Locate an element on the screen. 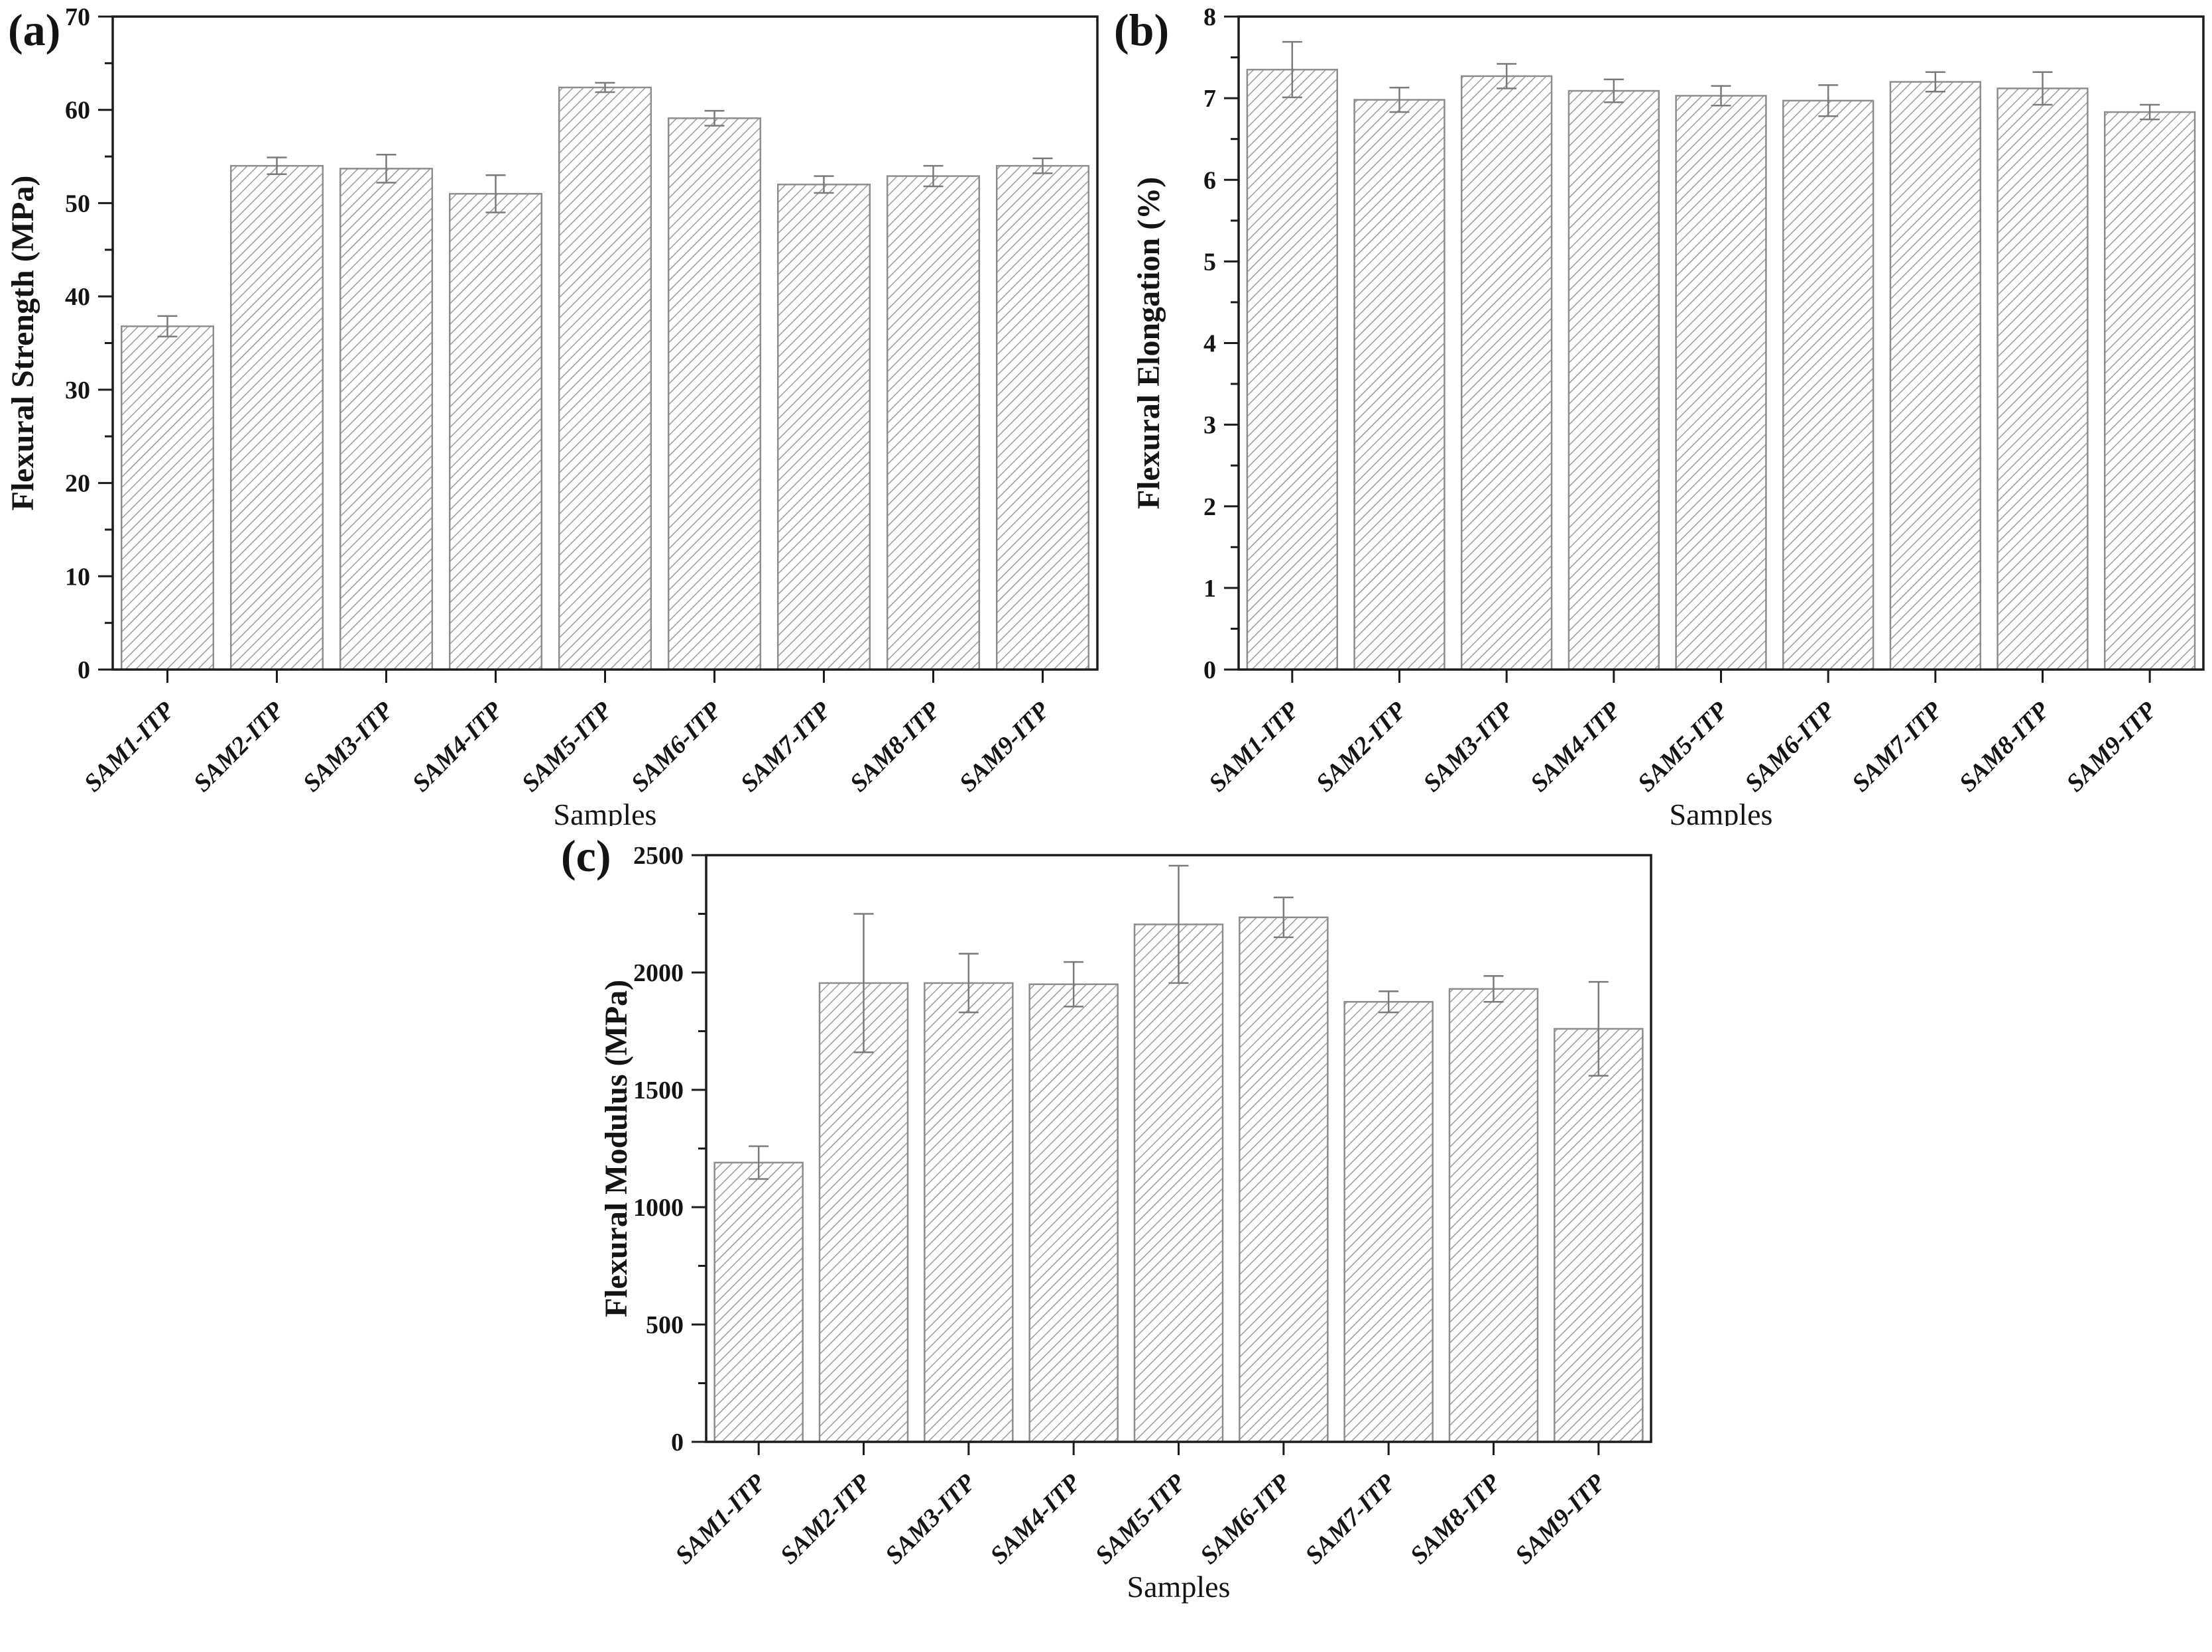  panel-c-label: (c) is located at coordinates (586, 856).